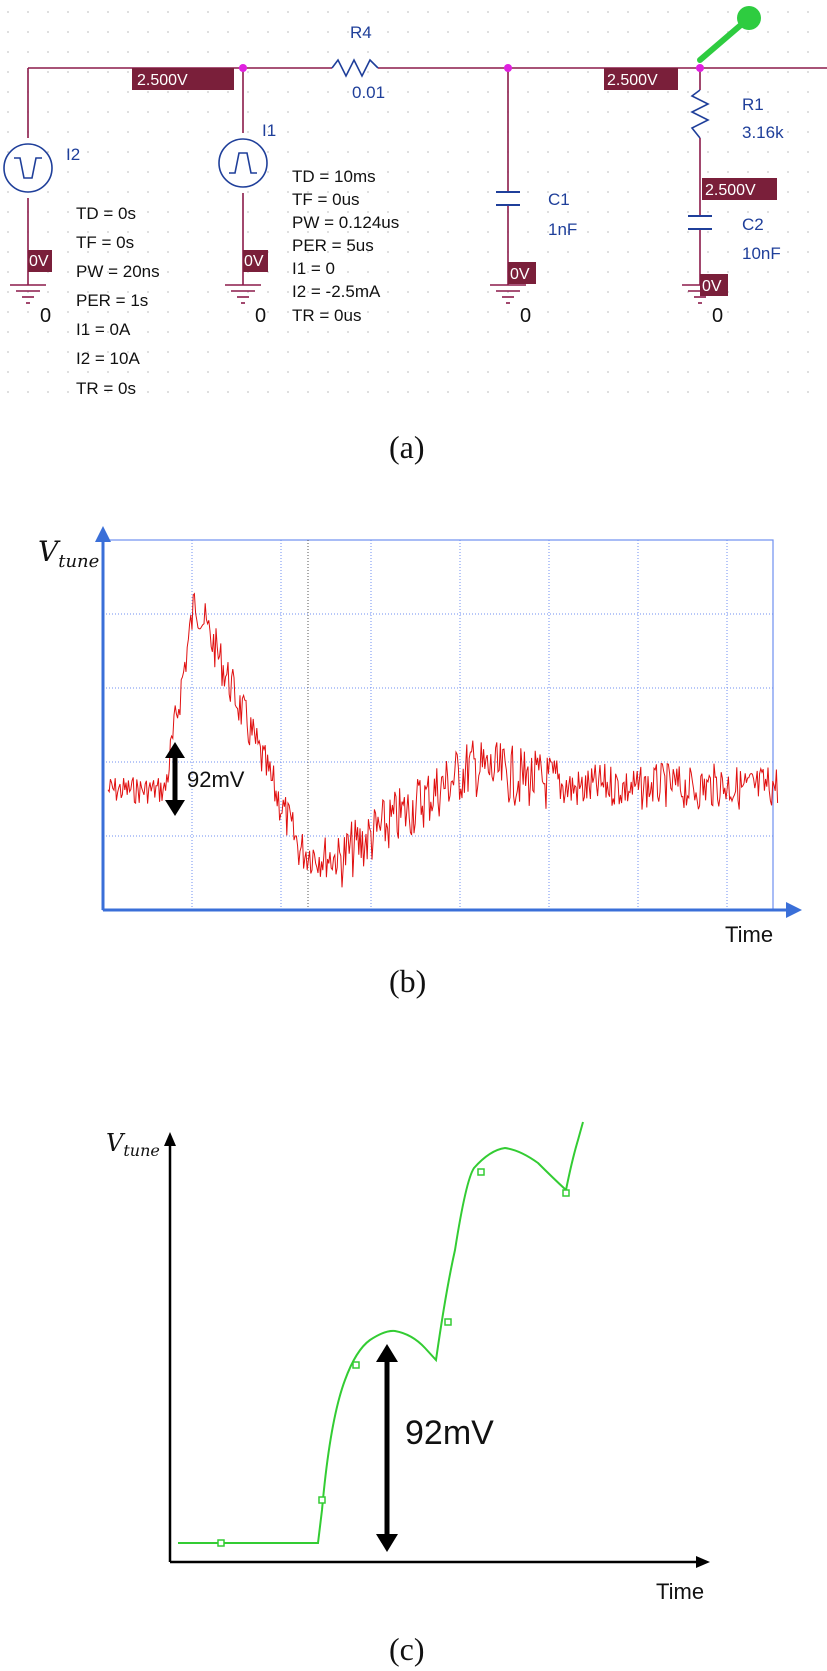 The height and width of the screenshot is (1671, 827). What do you see at coordinates (471, 68) in the screenshot?
I see `junction-dots` at bounding box center [471, 68].